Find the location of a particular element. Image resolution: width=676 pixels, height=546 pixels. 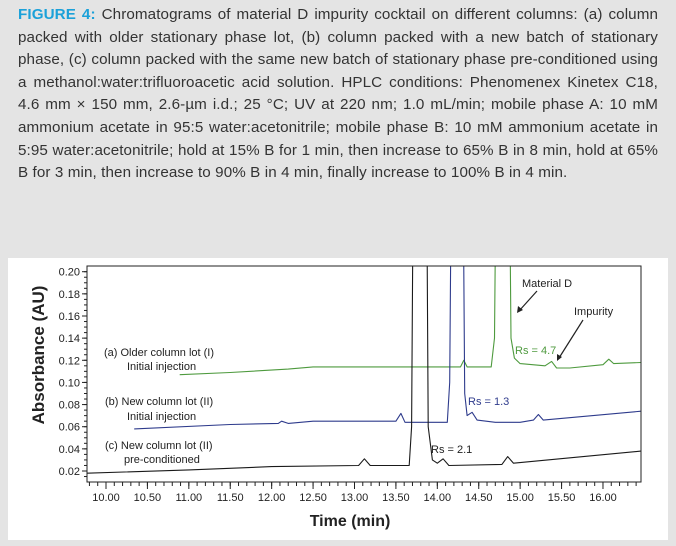

arrowhead-impurity is located at coordinates (559, 357).